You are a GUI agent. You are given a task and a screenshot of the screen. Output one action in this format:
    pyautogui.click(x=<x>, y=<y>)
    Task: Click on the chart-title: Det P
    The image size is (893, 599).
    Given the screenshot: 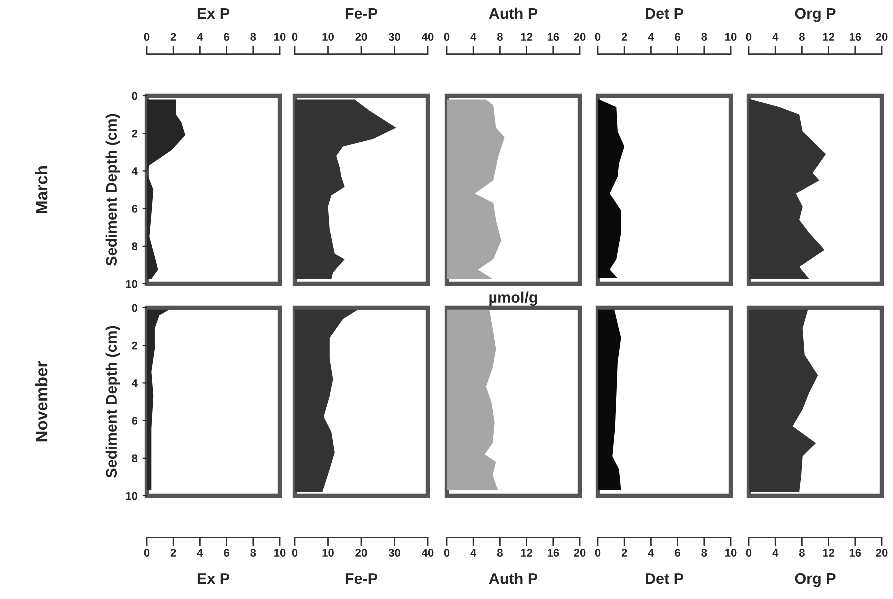 What is the action you would take?
    pyautogui.click(x=665, y=14)
    